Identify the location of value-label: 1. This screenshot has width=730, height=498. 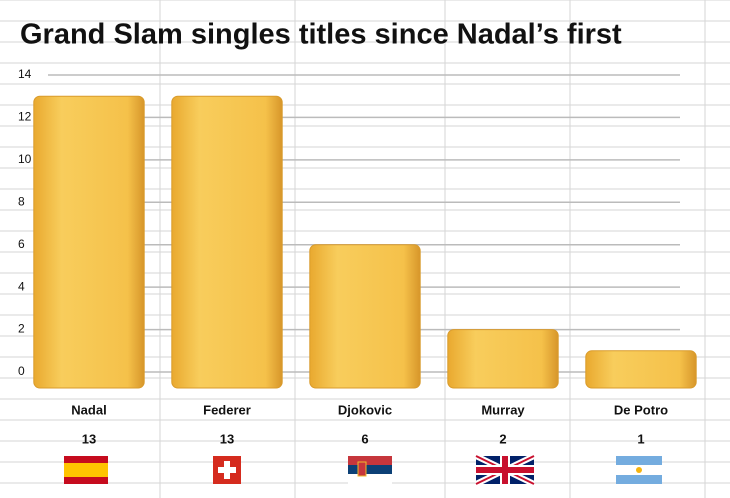
(640, 438).